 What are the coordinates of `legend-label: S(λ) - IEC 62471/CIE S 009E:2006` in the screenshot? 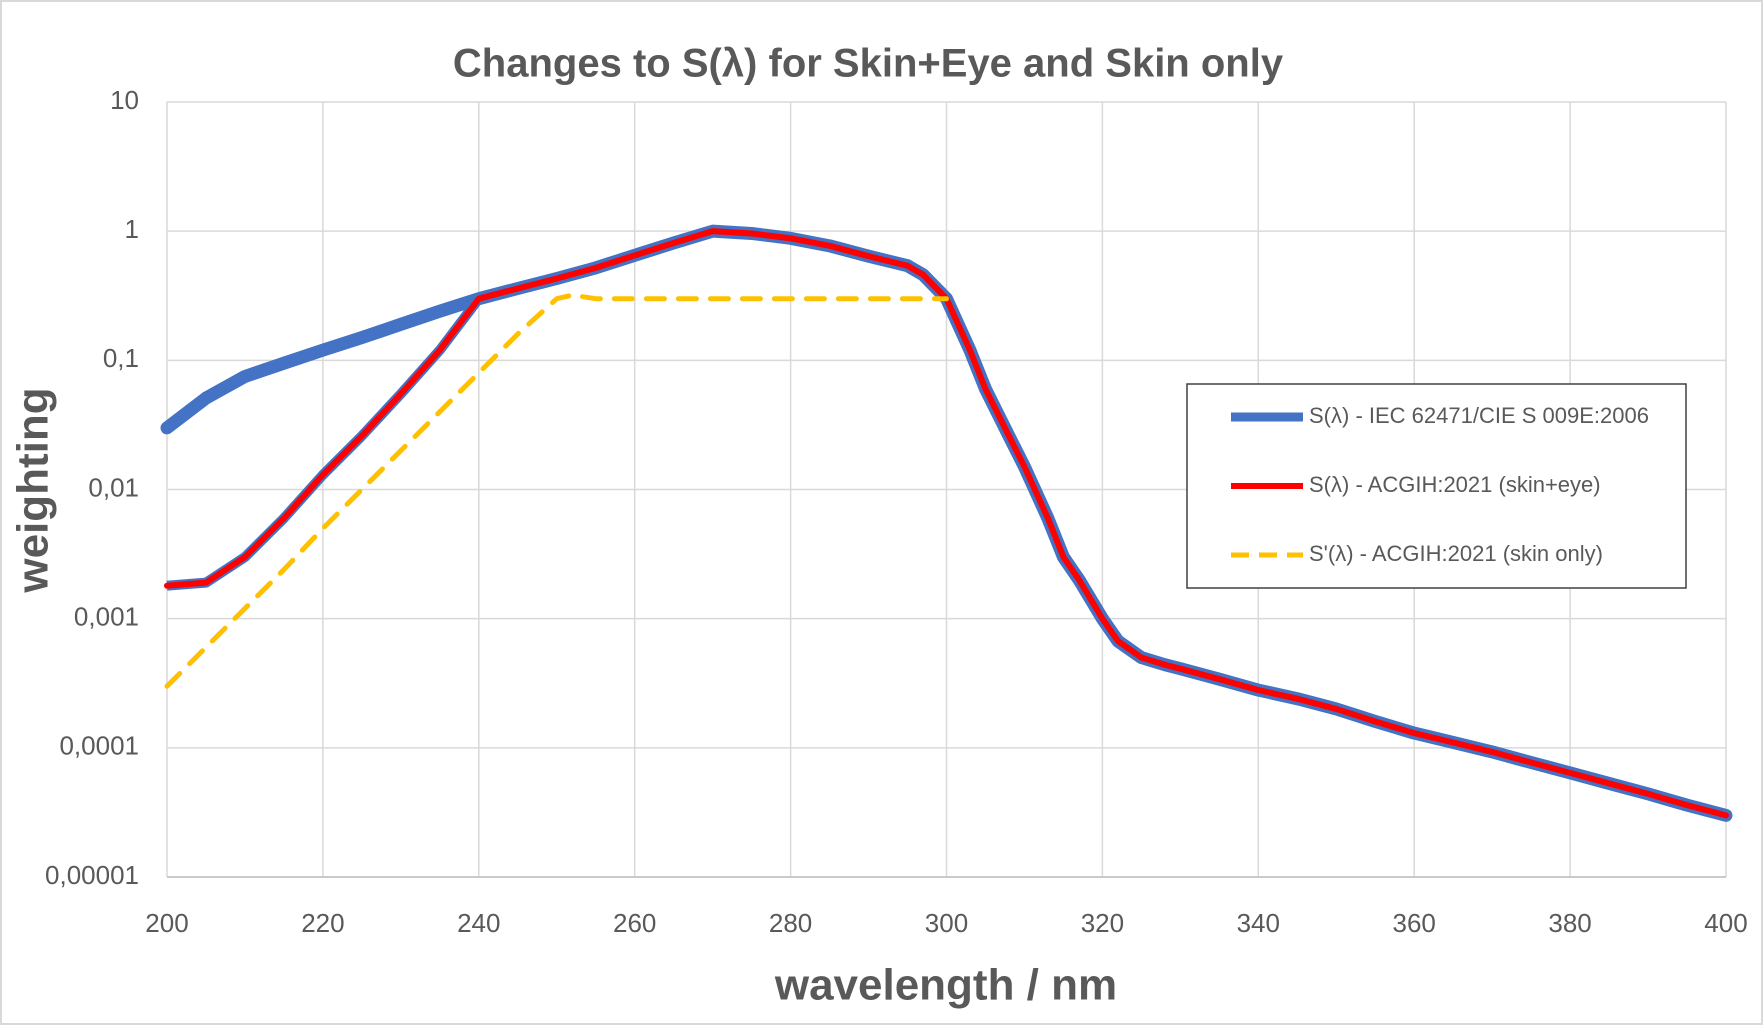 It's located at (1479, 415).